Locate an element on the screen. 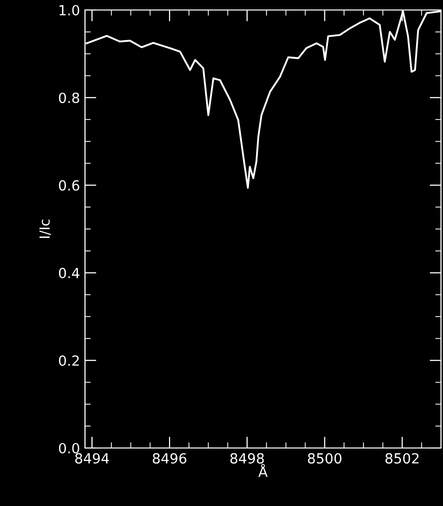 This screenshot has width=443, height=506. x-tick-label: 8502 is located at coordinates (401, 458).